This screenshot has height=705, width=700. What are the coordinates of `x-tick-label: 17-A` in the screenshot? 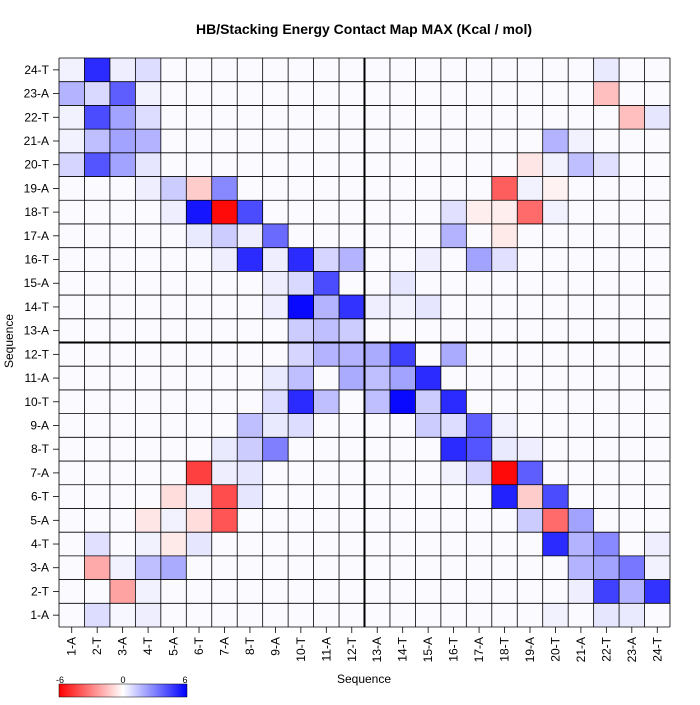 It's located at (479, 649).